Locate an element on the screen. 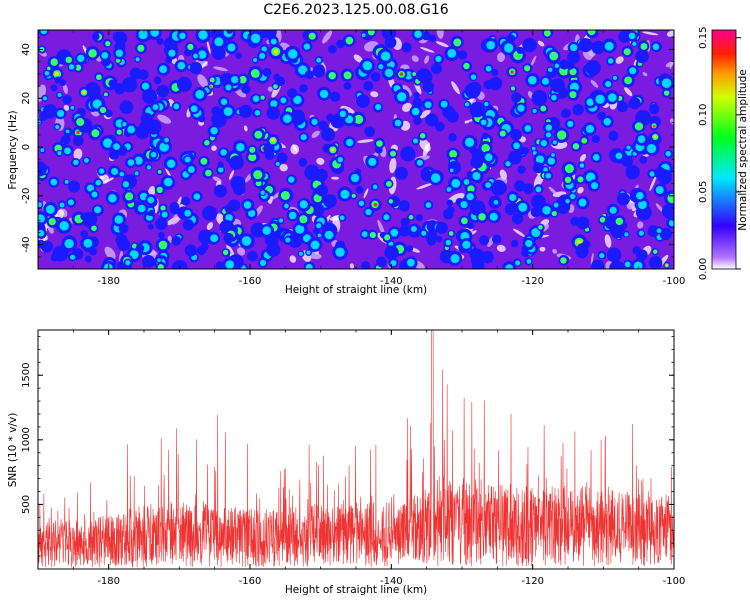  y-tick-label: 40 is located at coordinates (26, 49).